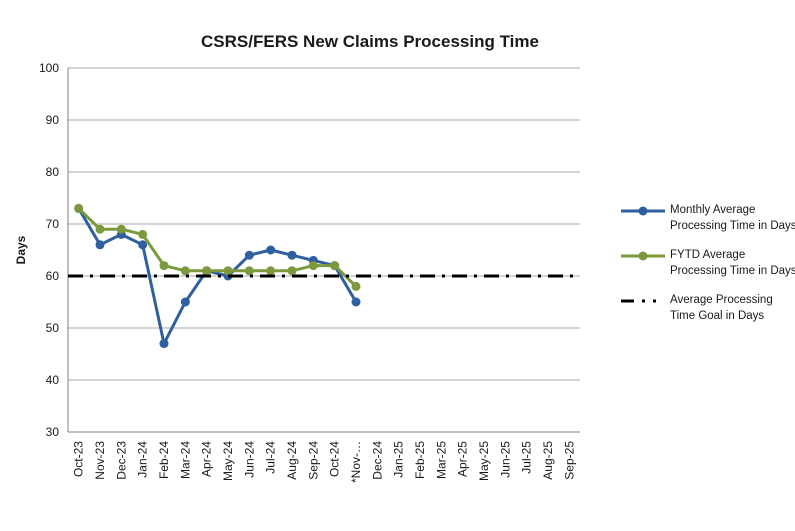 This screenshot has width=795, height=531. Describe the element at coordinates (53, 328) in the screenshot. I see `y-tick-label: 50` at that location.